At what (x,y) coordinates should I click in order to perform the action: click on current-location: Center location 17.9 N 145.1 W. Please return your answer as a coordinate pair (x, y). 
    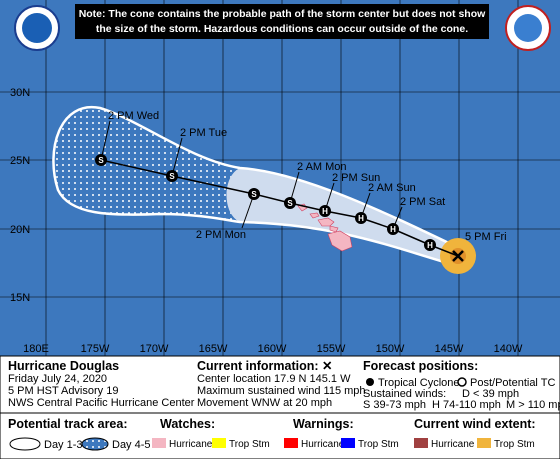
    Looking at the image, I should click on (274, 379).